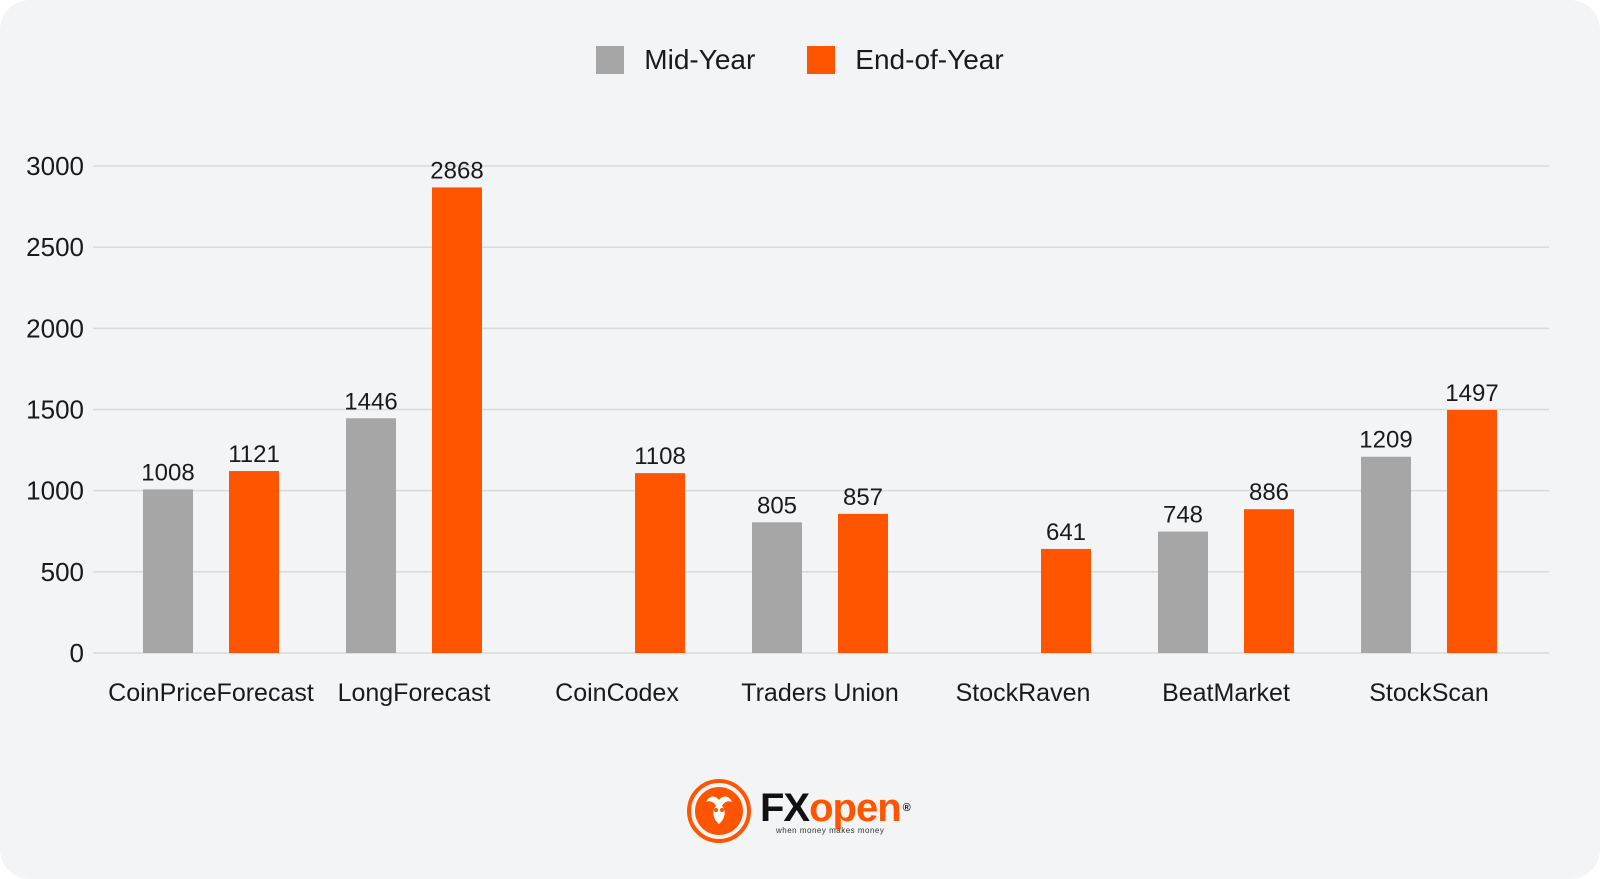 This screenshot has height=879, width=1600. Describe the element at coordinates (1471, 393) in the screenshot. I see `data-label-end-of-year: 1497` at that location.